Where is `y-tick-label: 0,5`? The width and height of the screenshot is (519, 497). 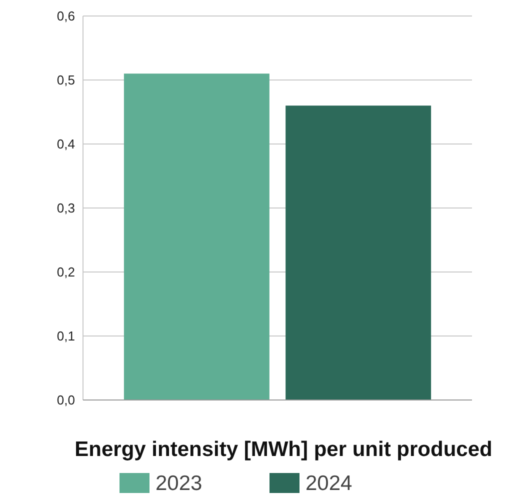 y-tick-label: 0,5 is located at coordinates (65, 80).